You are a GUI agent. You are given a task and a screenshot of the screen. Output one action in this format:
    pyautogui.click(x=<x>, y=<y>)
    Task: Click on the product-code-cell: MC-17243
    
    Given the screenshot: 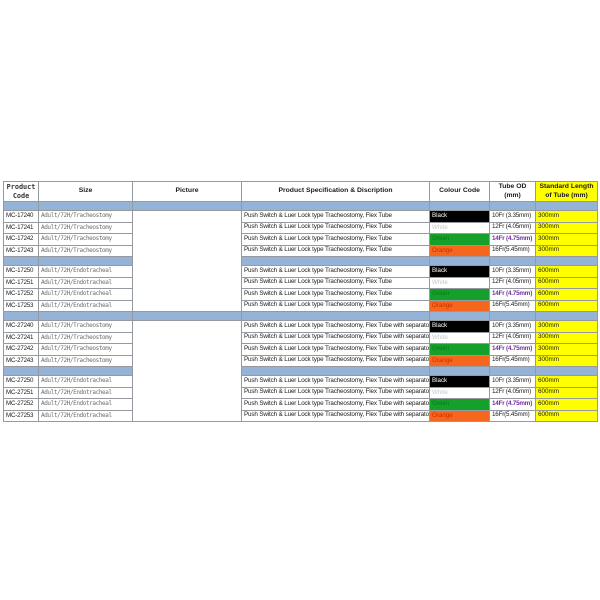 What is the action you would take?
    pyautogui.click(x=21, y=250)
    